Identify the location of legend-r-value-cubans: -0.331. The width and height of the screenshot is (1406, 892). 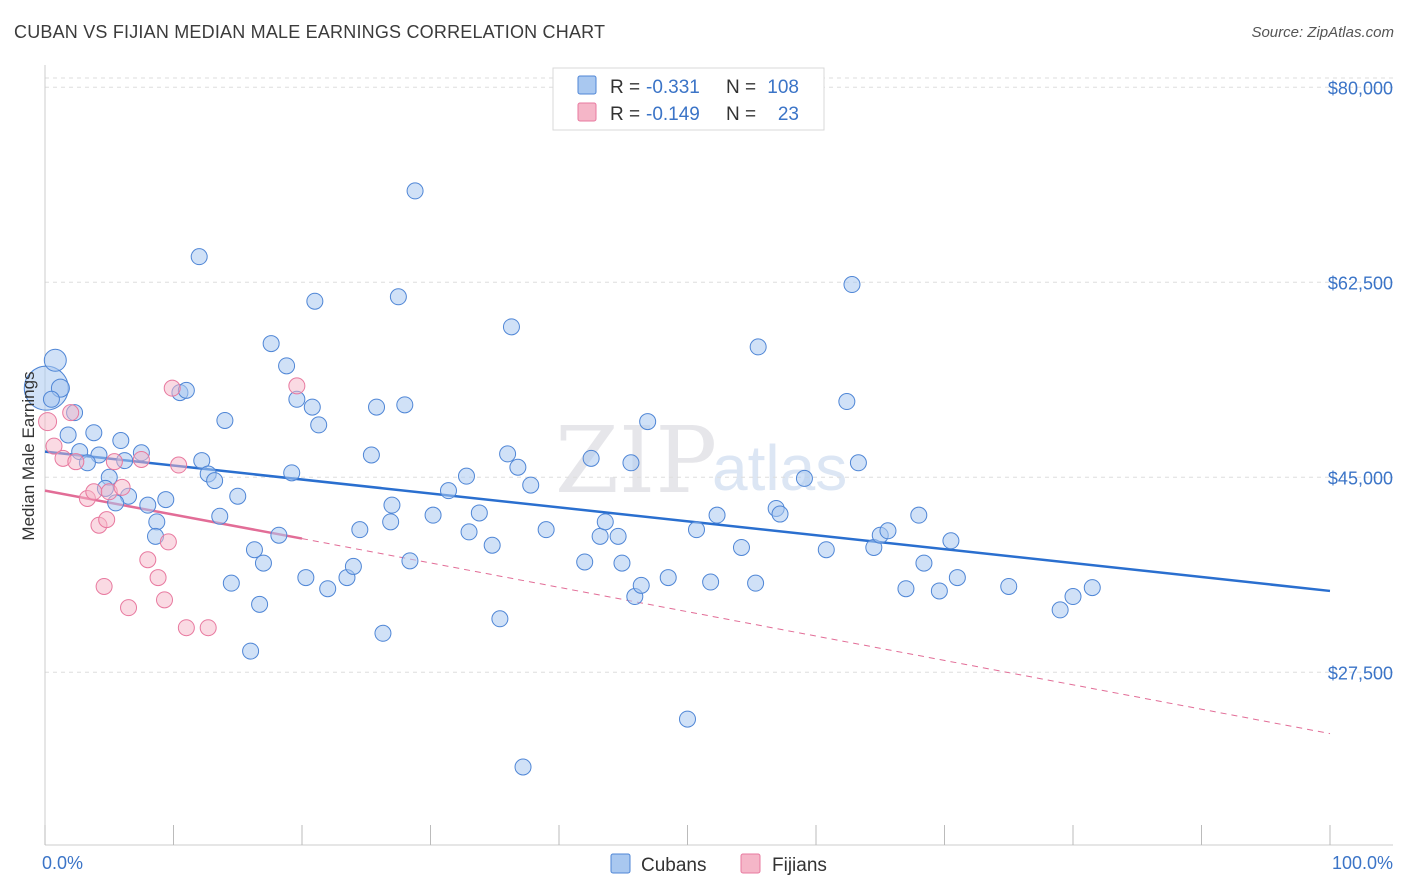
(673, 87).